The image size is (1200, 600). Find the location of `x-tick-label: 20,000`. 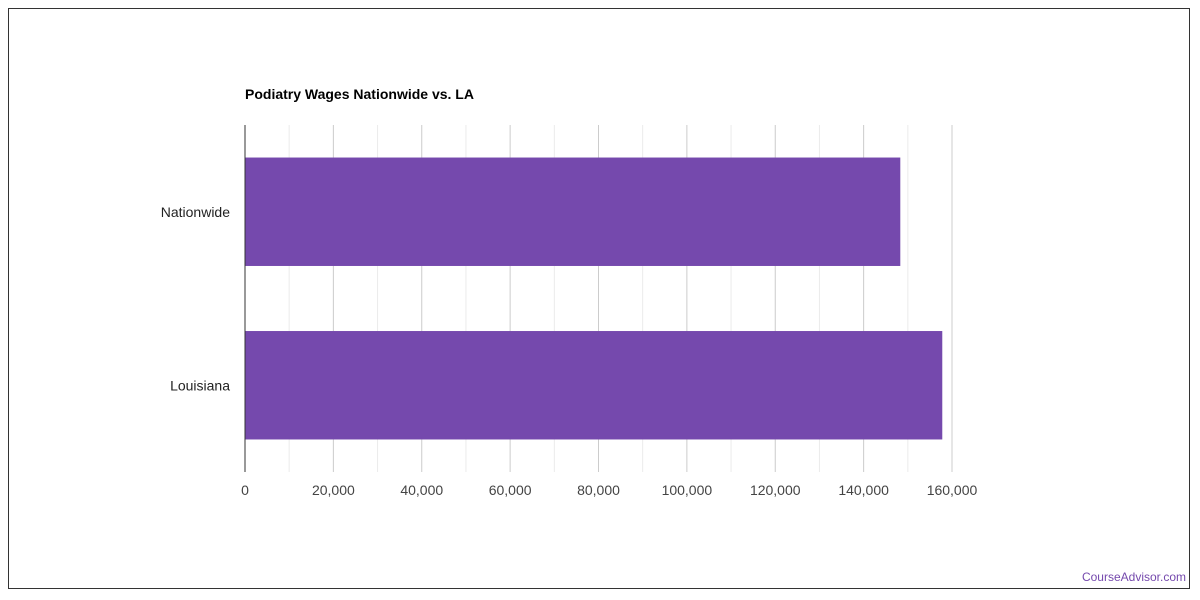

x-tick-label: 20,000 is located at coordinates (333, 490).